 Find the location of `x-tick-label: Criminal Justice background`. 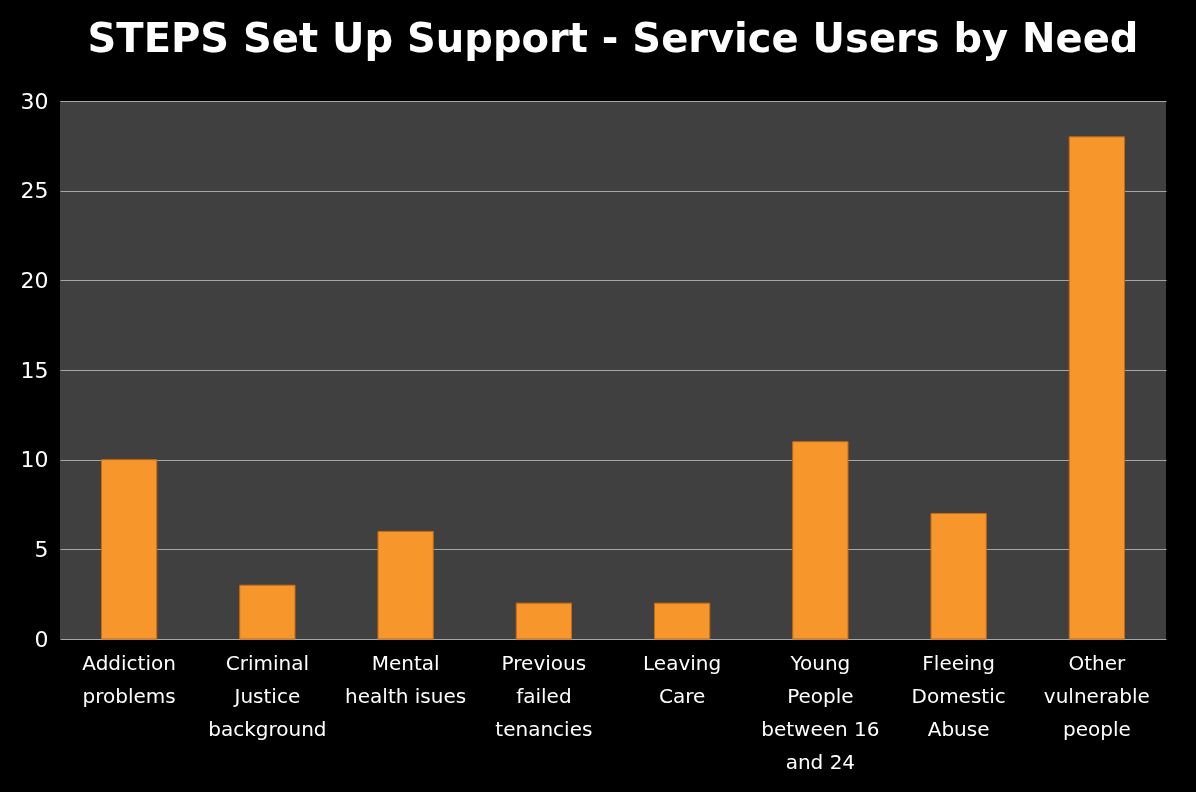

x-tick-label: Criminal Justice background is located at coordinates (267, 695).